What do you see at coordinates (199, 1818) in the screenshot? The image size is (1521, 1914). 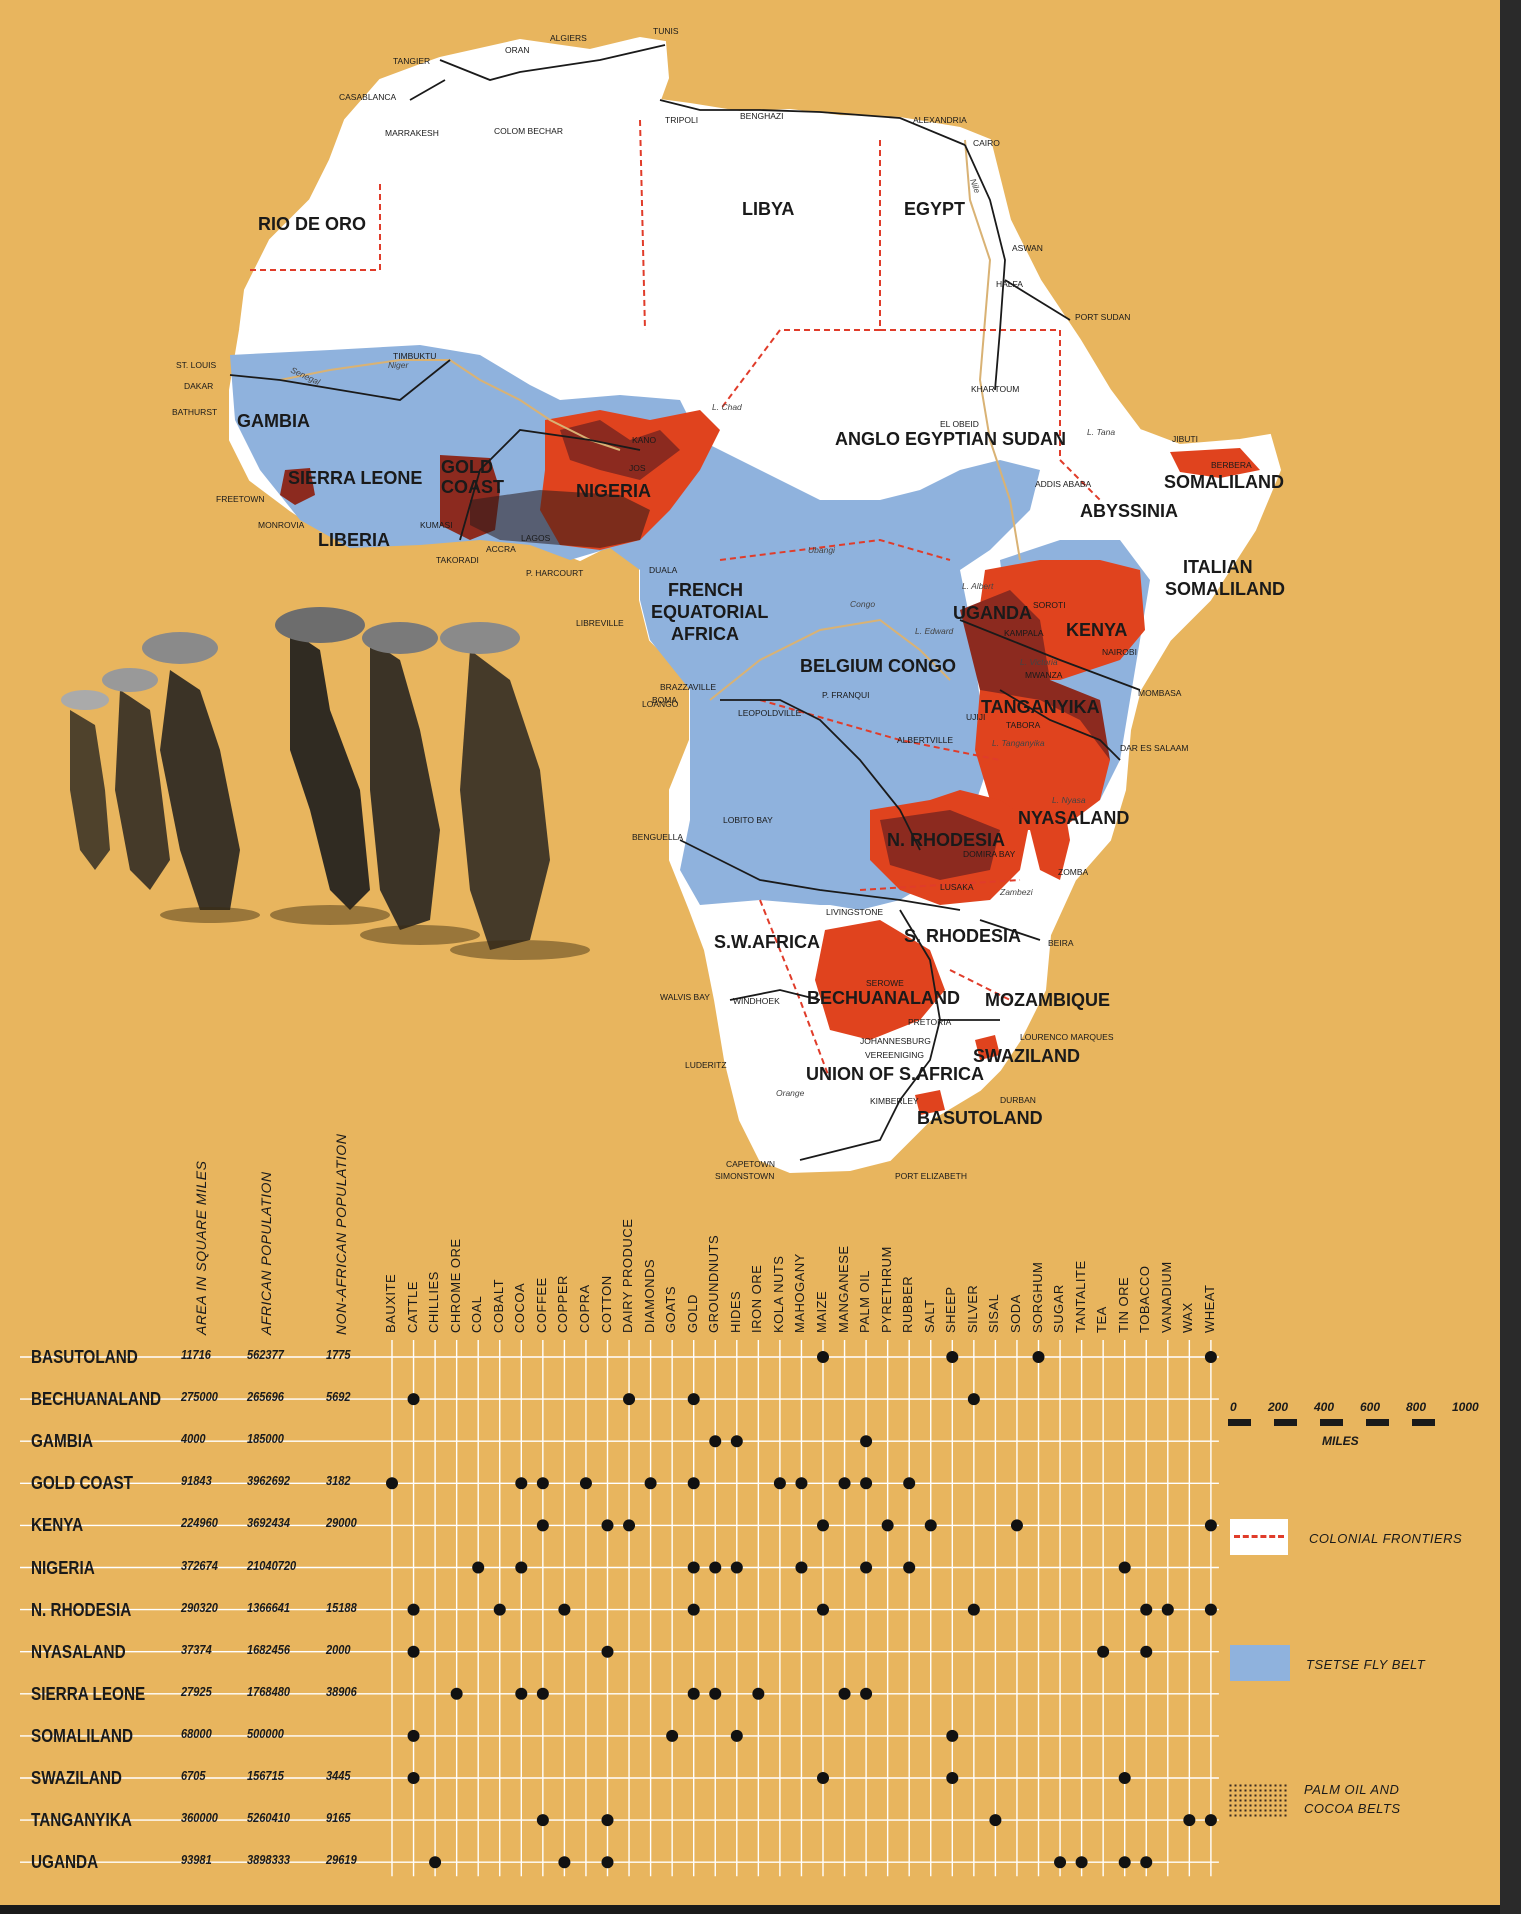 I see `area-value: 360000` at bounding box center [199, 1818].